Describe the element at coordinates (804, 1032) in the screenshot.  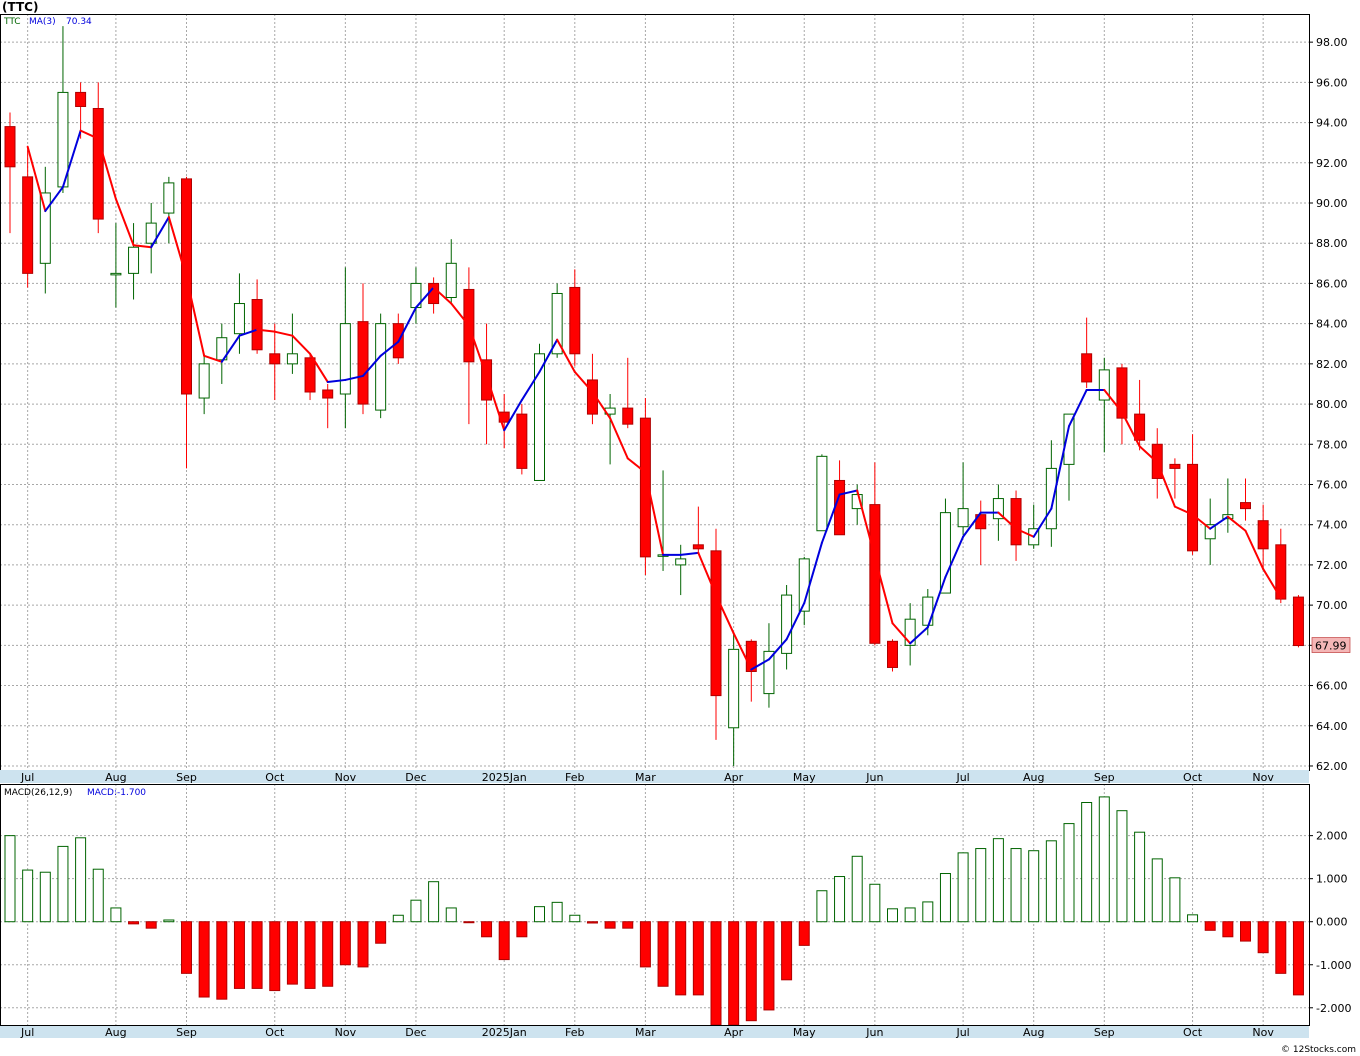
I see `macd-x-tick-label: May` at that location.